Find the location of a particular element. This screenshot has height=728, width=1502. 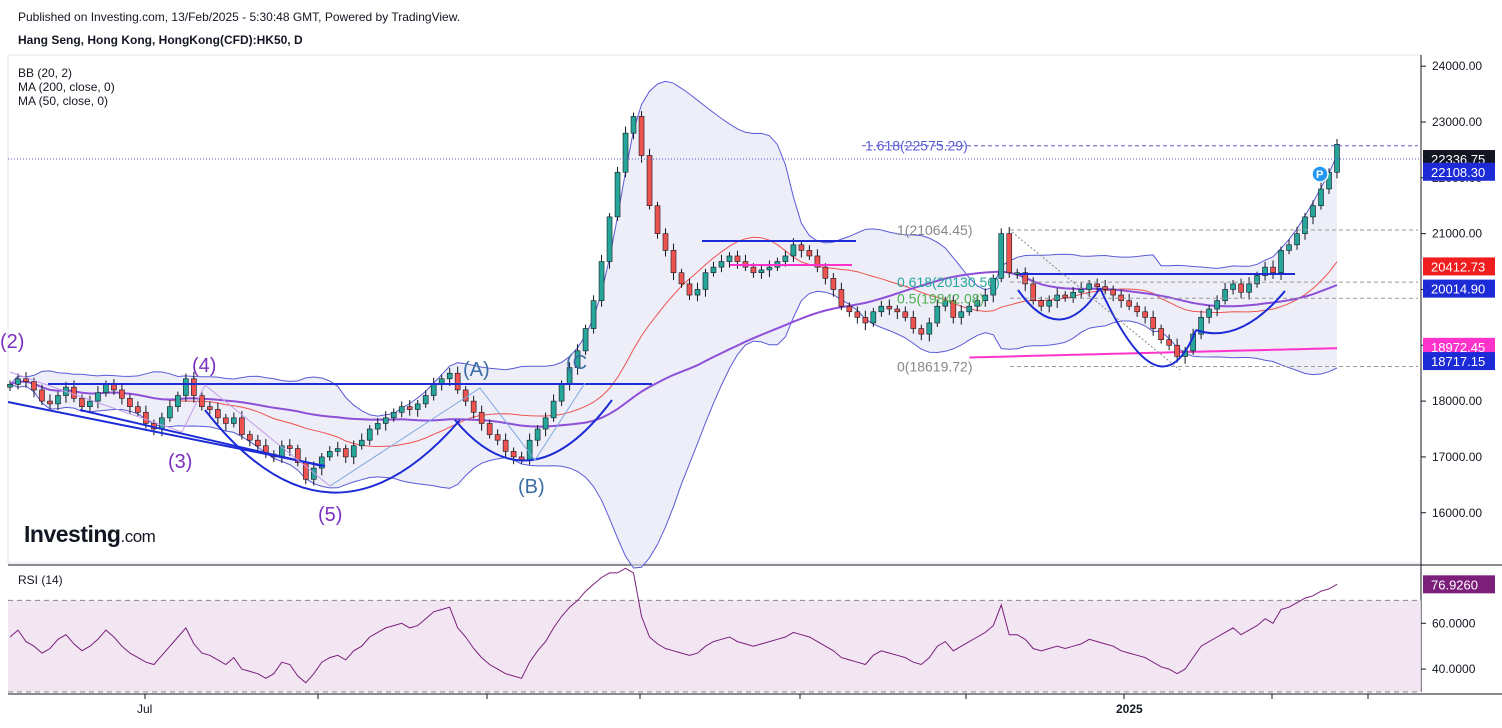

head-arc is located at coordinates (1148, 327).